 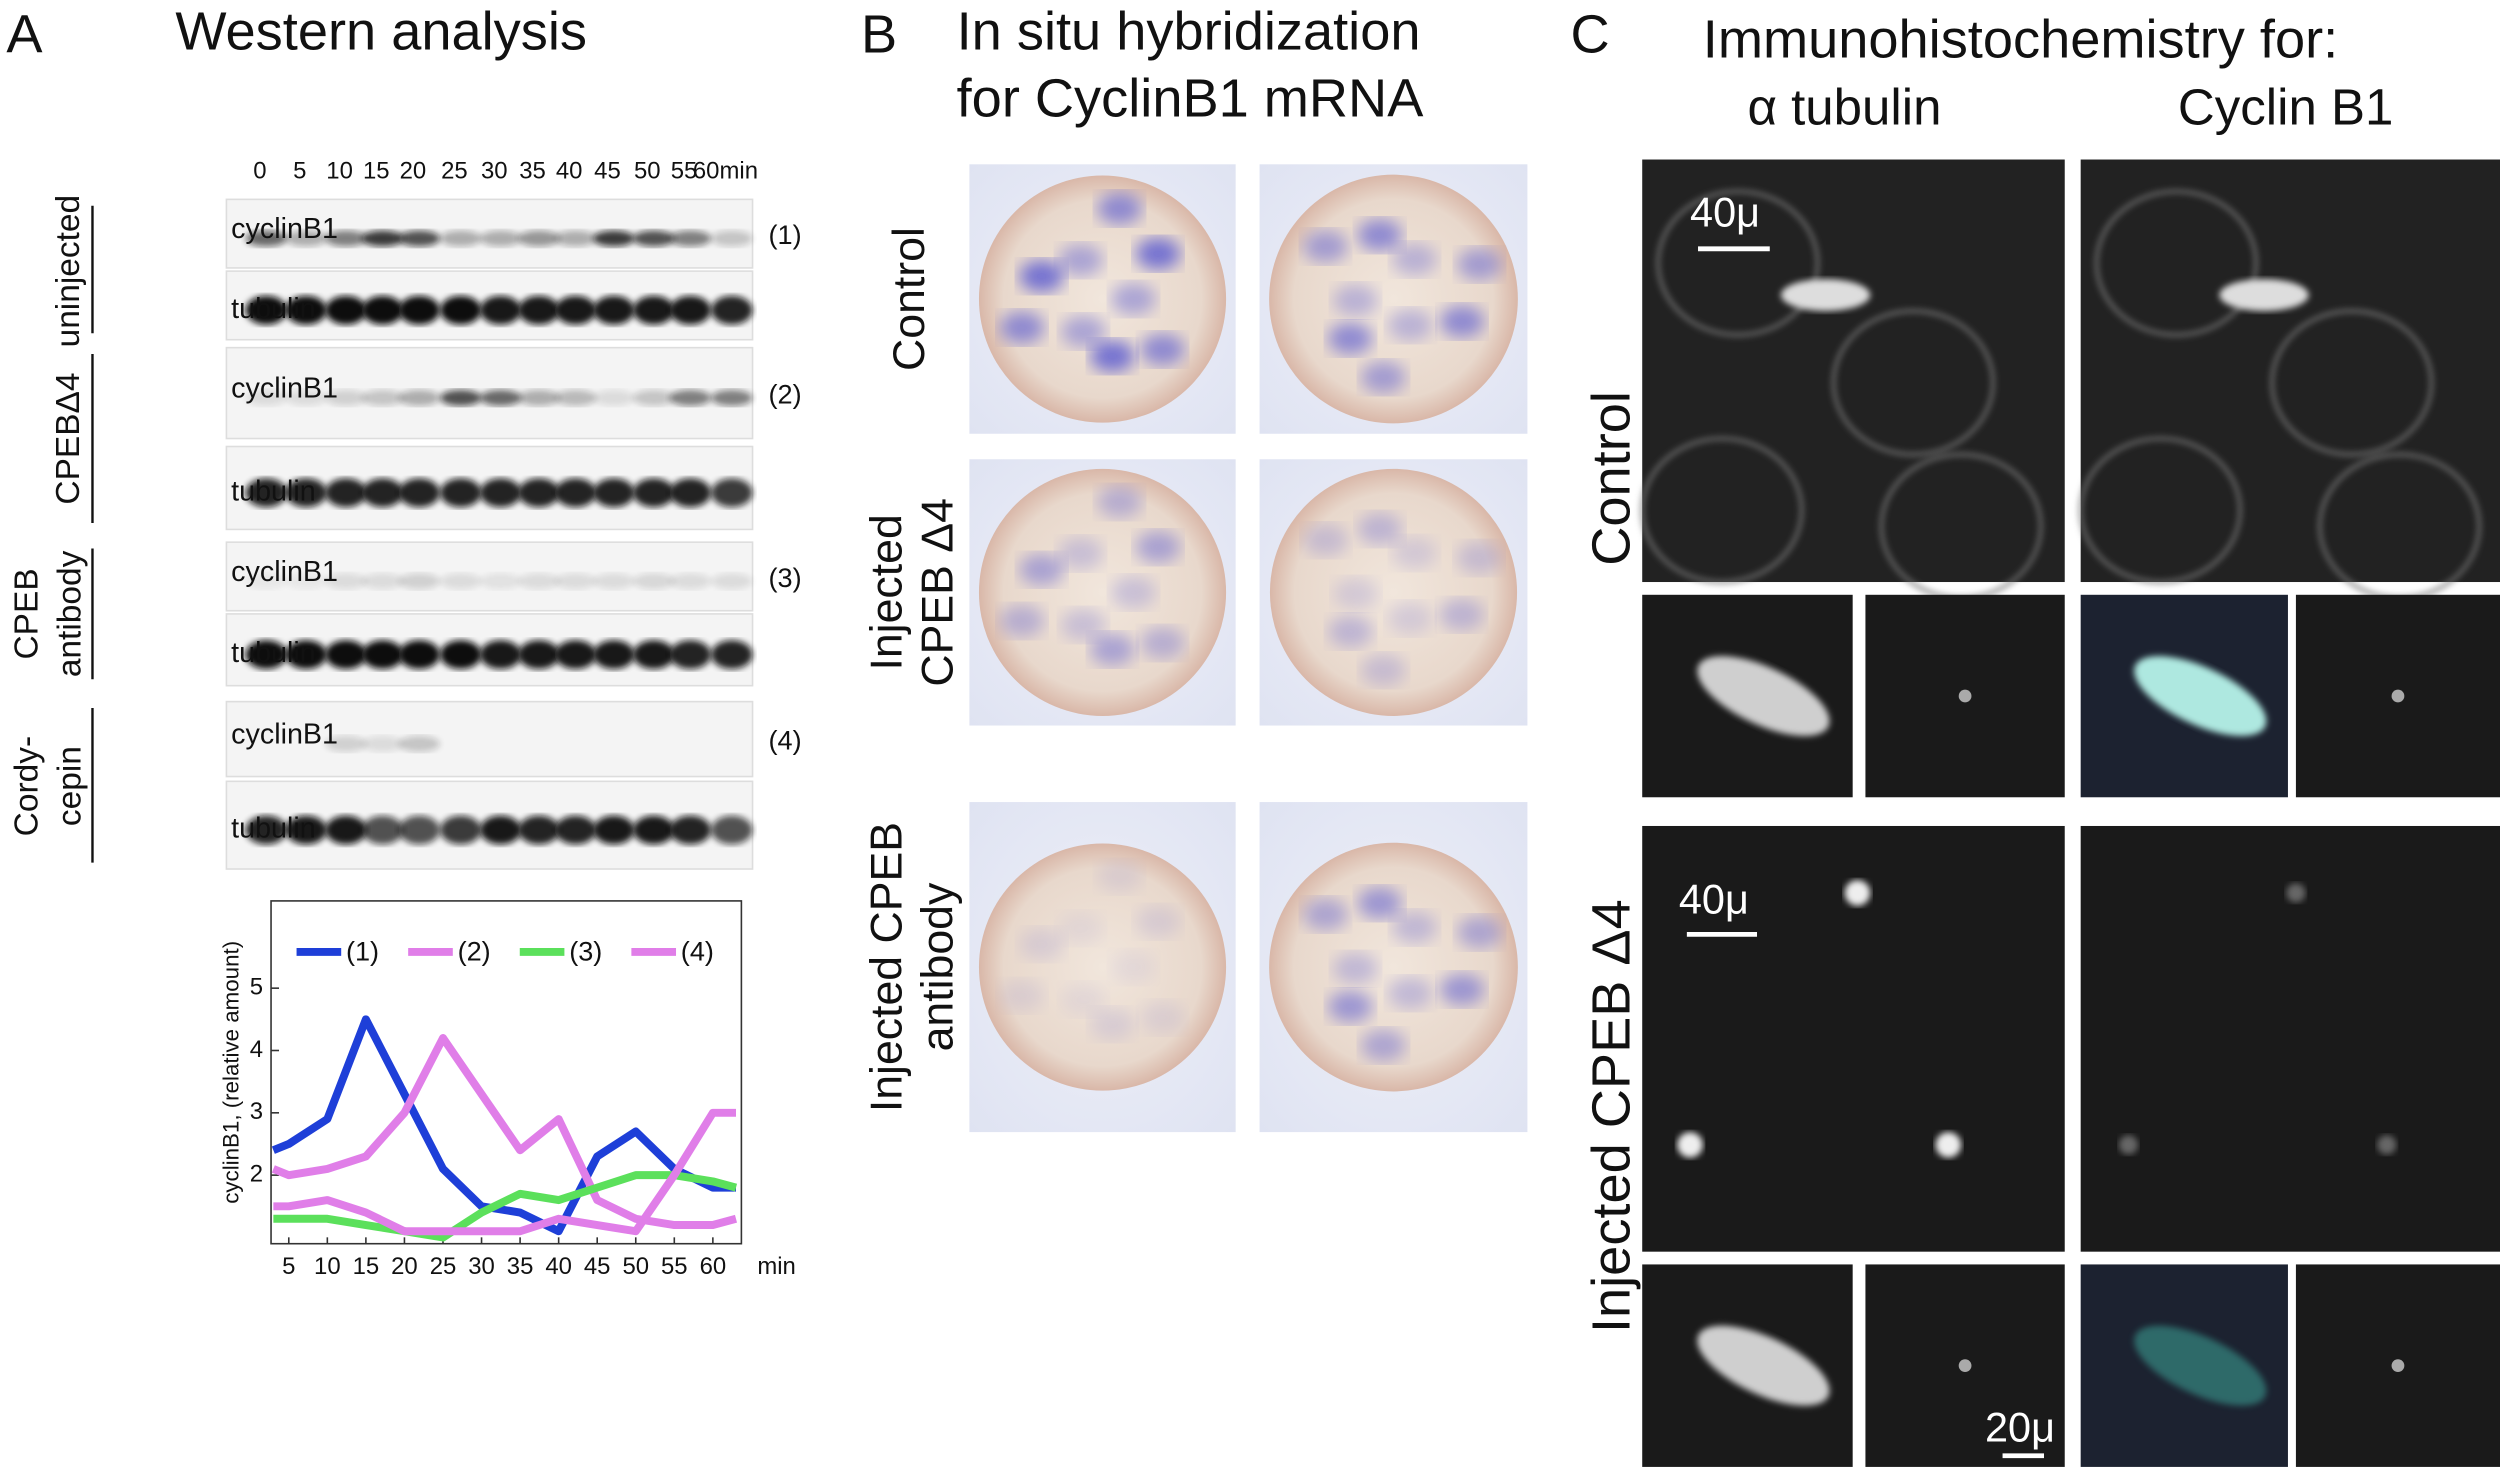 What do you see at coordinates (231, 1072) in the screenshot?
I see `y-axis-label: cyclinB1, (relative amount)` at bounding box center [231, 1072].